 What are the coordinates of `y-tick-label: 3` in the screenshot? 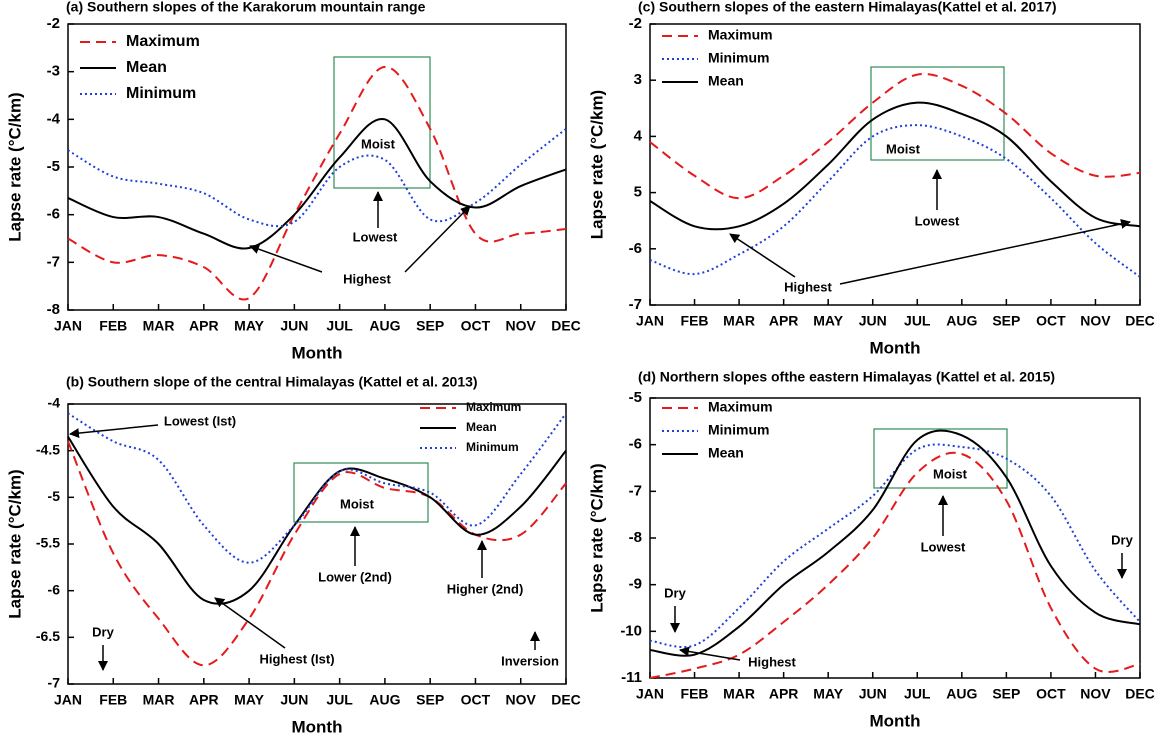 It's located at (638, 79).